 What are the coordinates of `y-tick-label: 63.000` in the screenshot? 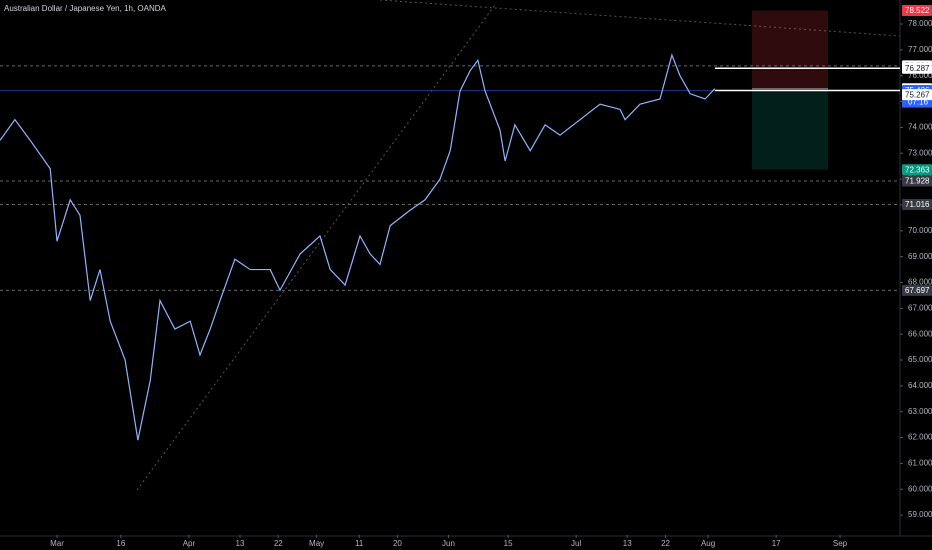 It's located at (920, 411).